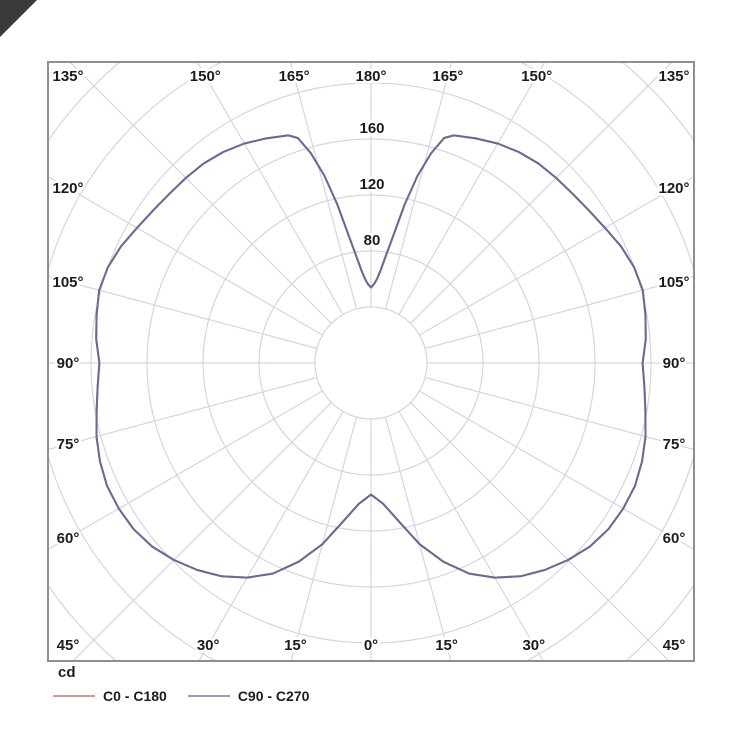  I want to click on angle-label-45-left: 45°, so click(68, 645).